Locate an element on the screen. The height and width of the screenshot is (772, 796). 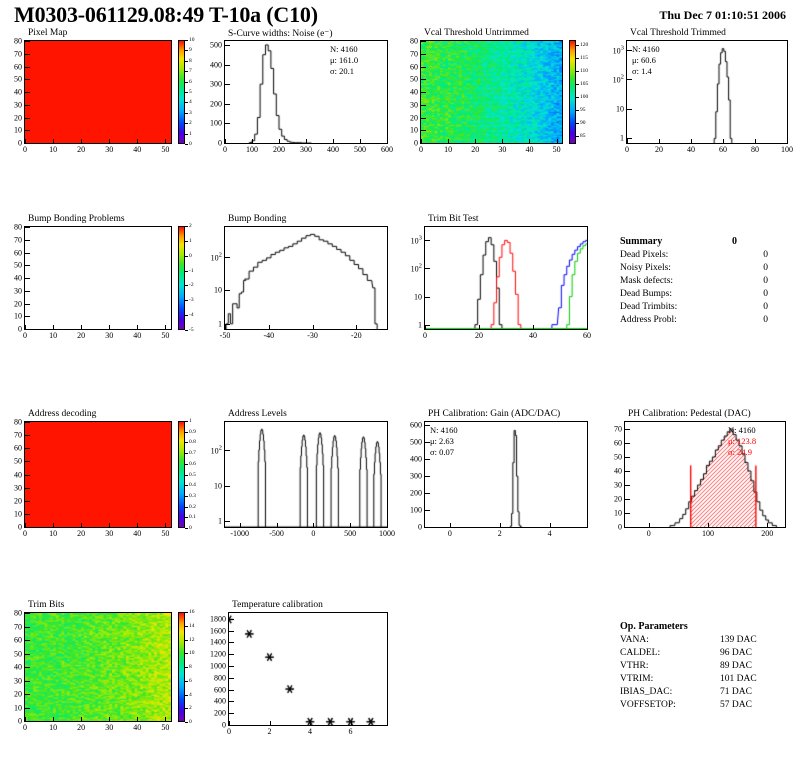
colorbar-tick-label: -5 is located at coordinates (191, 330).